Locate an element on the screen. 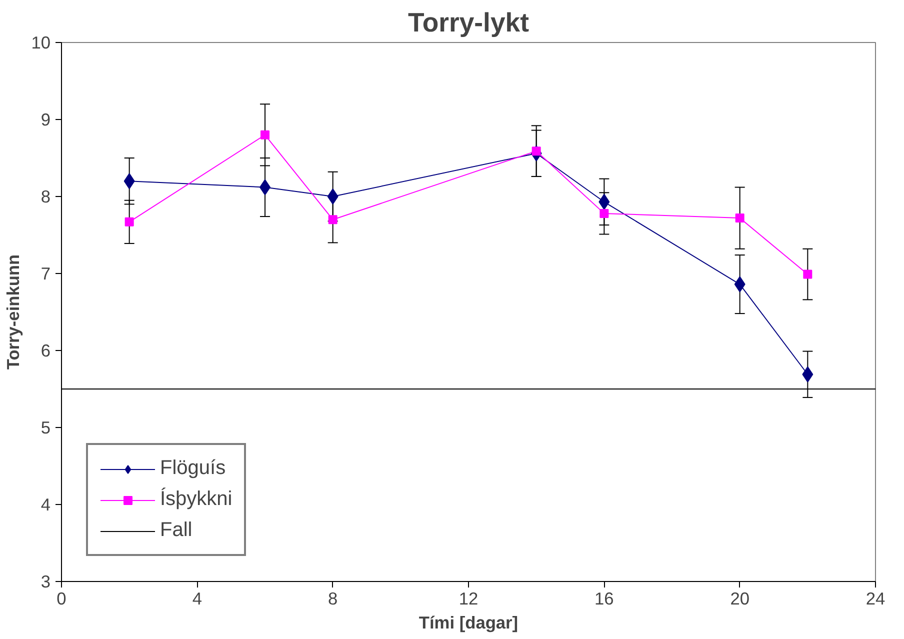 The height and width of the screenshot is (639, 904). x-tick-label: 24 is located at coordinates (876, 598).